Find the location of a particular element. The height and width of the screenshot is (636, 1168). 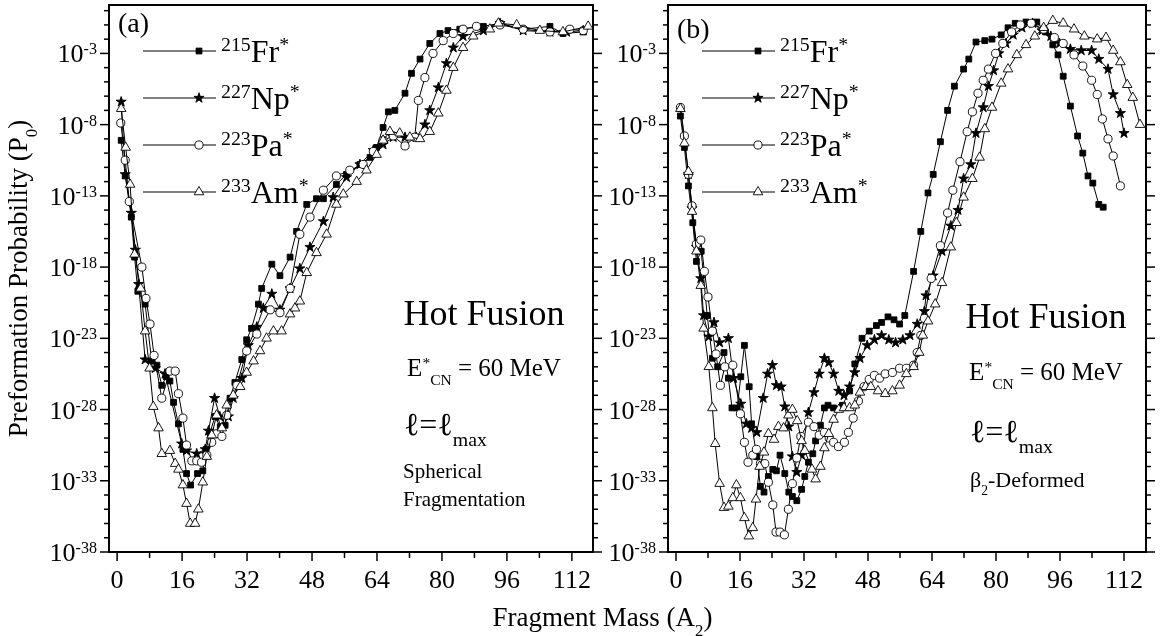

annotation: Spherical Fragmentation is located at coordinates (464, 485).